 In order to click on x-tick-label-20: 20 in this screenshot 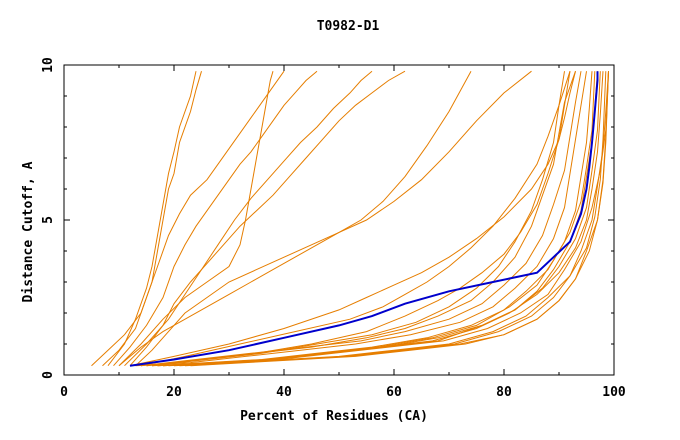, I will do `click(174, 392)`.